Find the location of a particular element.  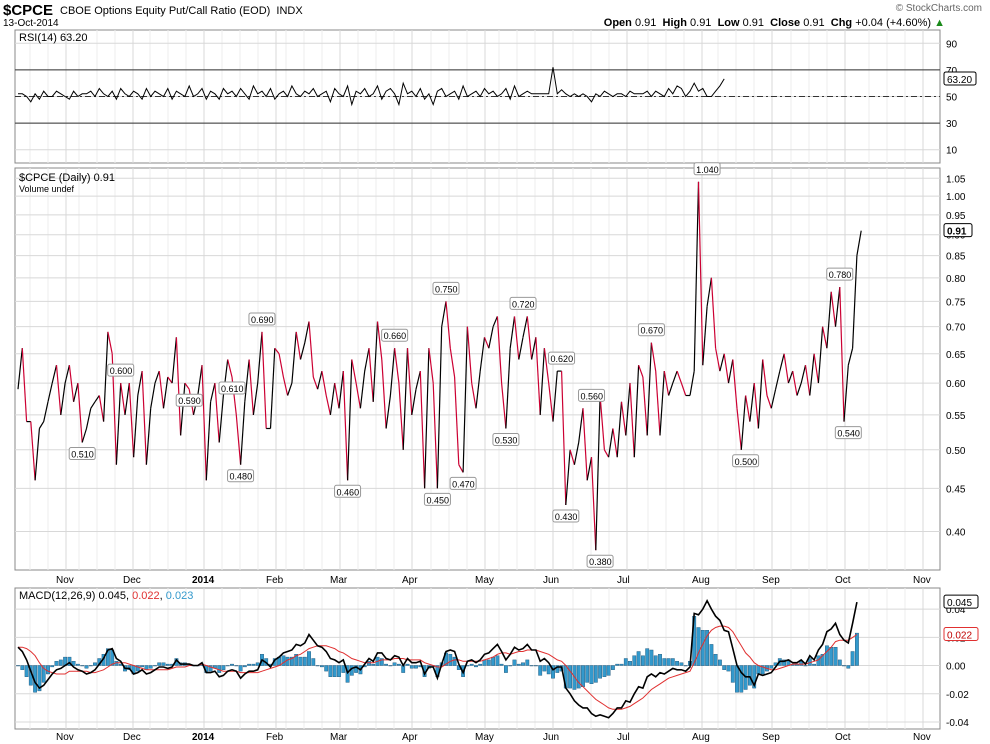

price-annotation-label: 0.600 is located at coordinates (121, 371).